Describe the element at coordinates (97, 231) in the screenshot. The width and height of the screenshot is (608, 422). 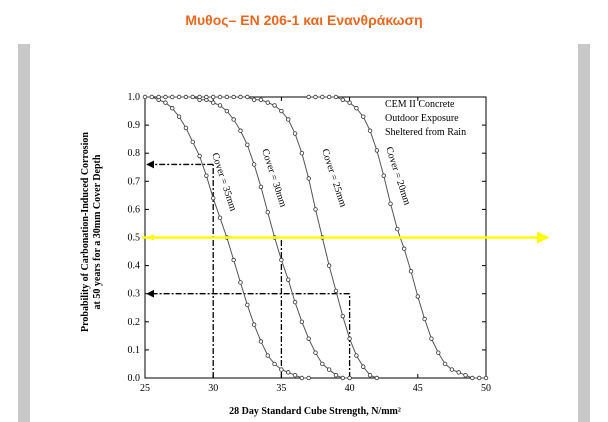
I see `y-axis-title-line2: at 50 years for a 30mm Cover Depth` at that location.